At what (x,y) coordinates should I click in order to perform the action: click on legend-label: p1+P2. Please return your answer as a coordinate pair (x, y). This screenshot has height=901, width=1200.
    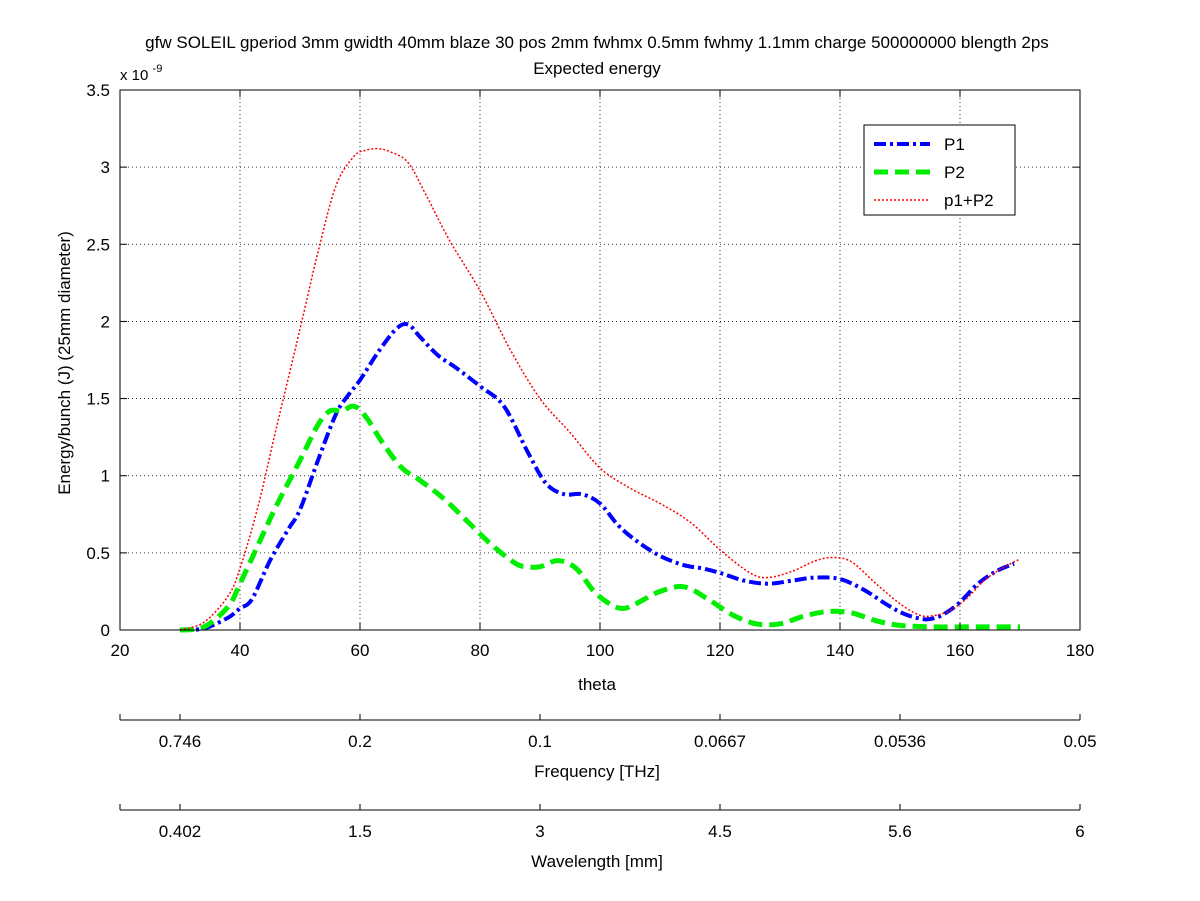
    Looking at the image, I should click on (969, 200).